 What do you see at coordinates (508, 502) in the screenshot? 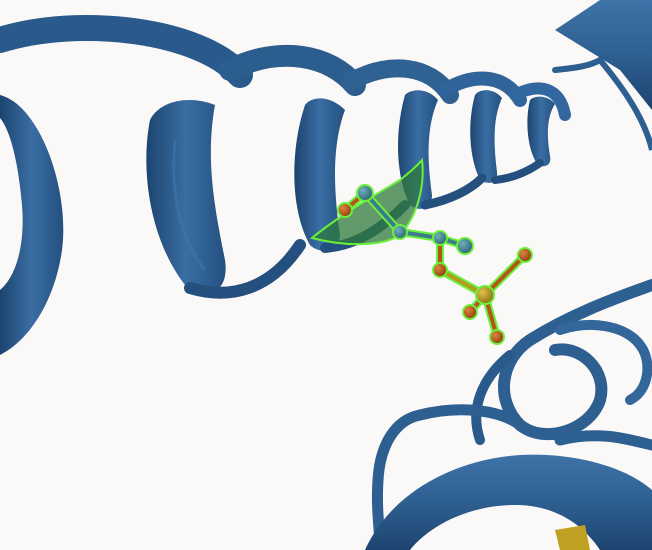
I see `helix-bottom` at bounding box center [508, 502].